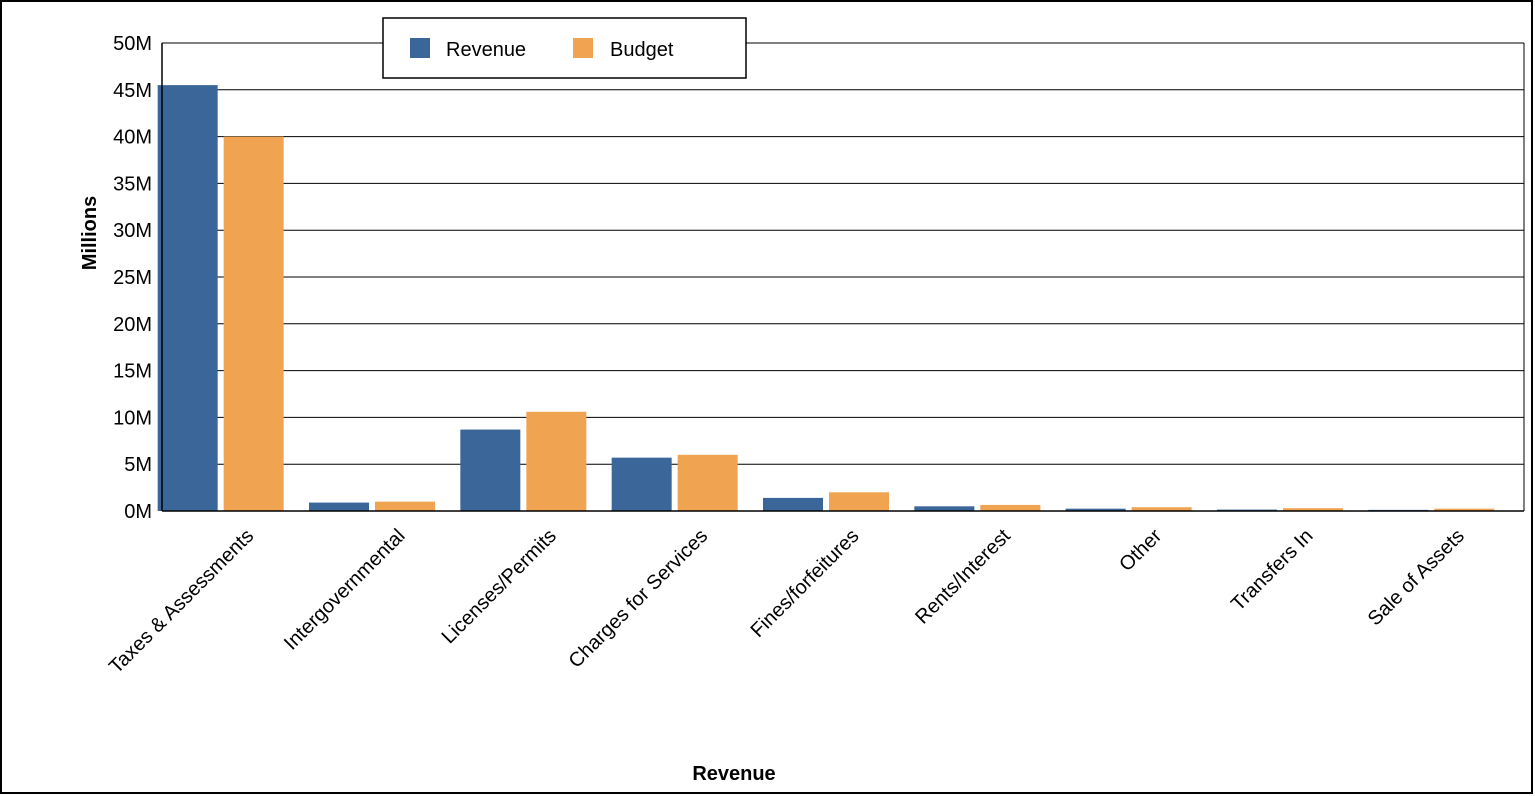  Describe the element at coordinates (420, 48) in the screenshot. I see `legend-swatch-revenue` at that location.